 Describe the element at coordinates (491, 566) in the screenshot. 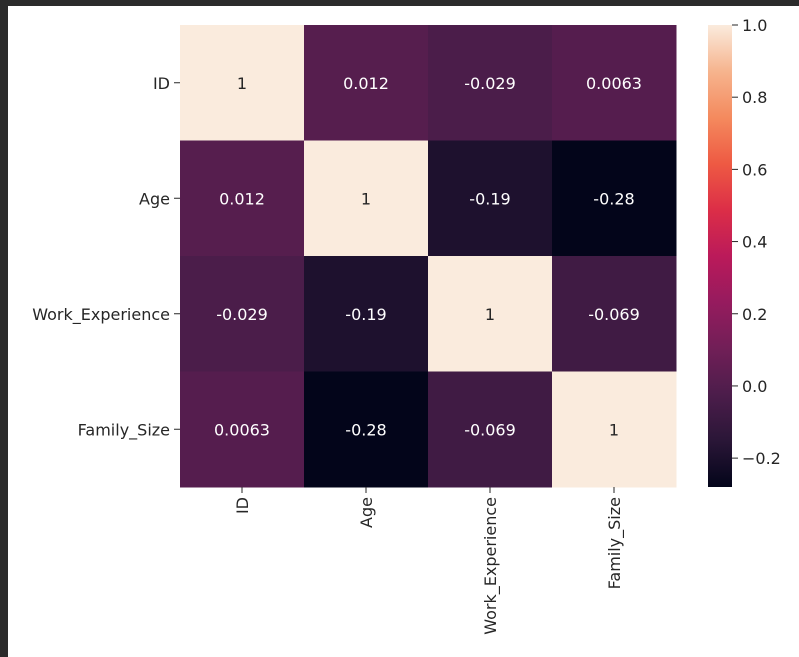

I see `x-tick-label: Work_Experience` at that location.